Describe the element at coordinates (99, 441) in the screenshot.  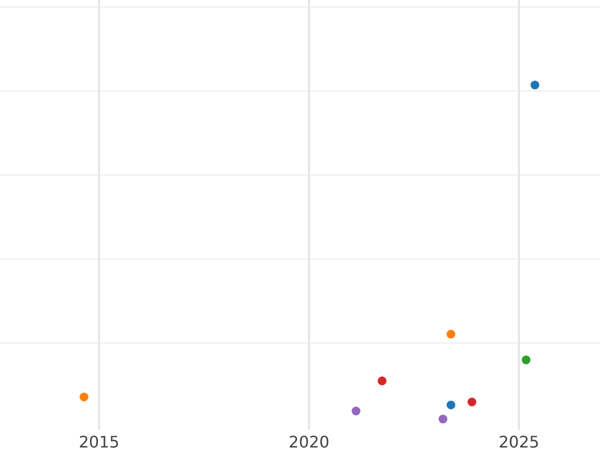
I see `x-tick-label: 2015` at that location.